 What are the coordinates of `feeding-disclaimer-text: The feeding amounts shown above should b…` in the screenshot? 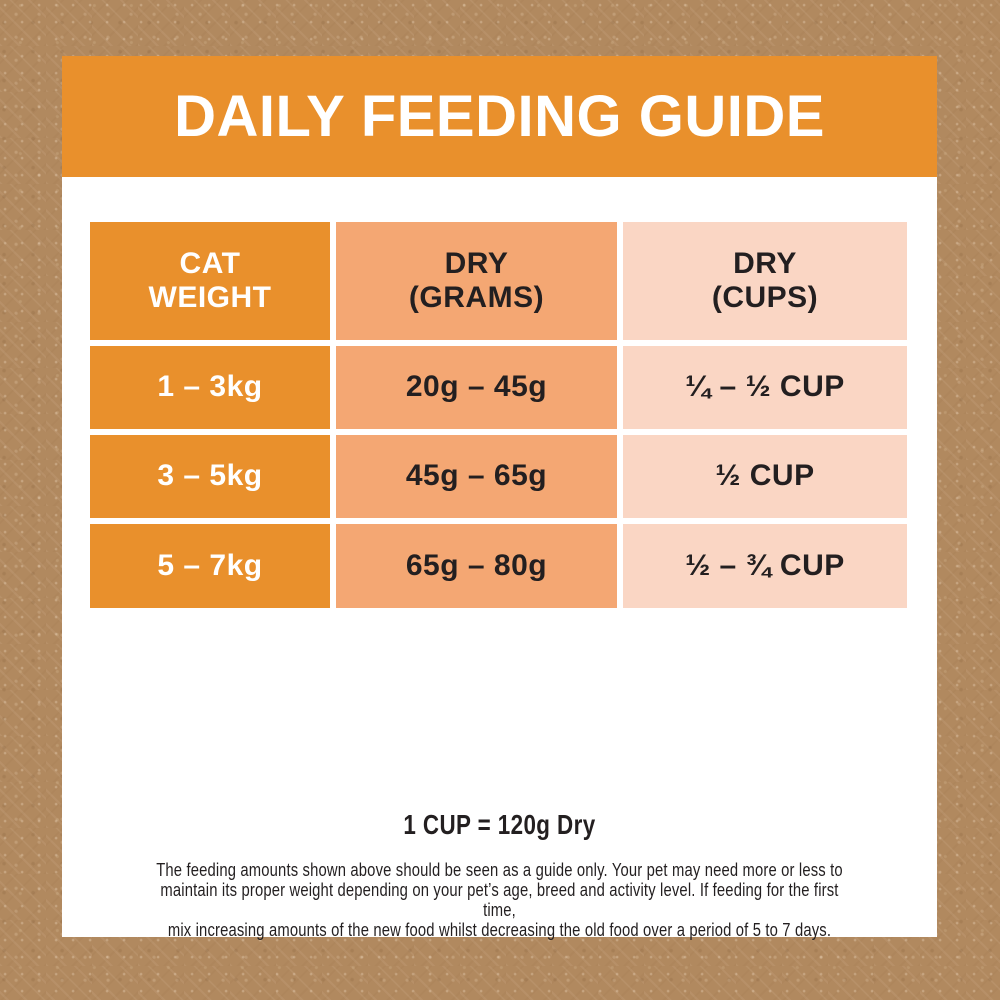 It's located at (499, 899).